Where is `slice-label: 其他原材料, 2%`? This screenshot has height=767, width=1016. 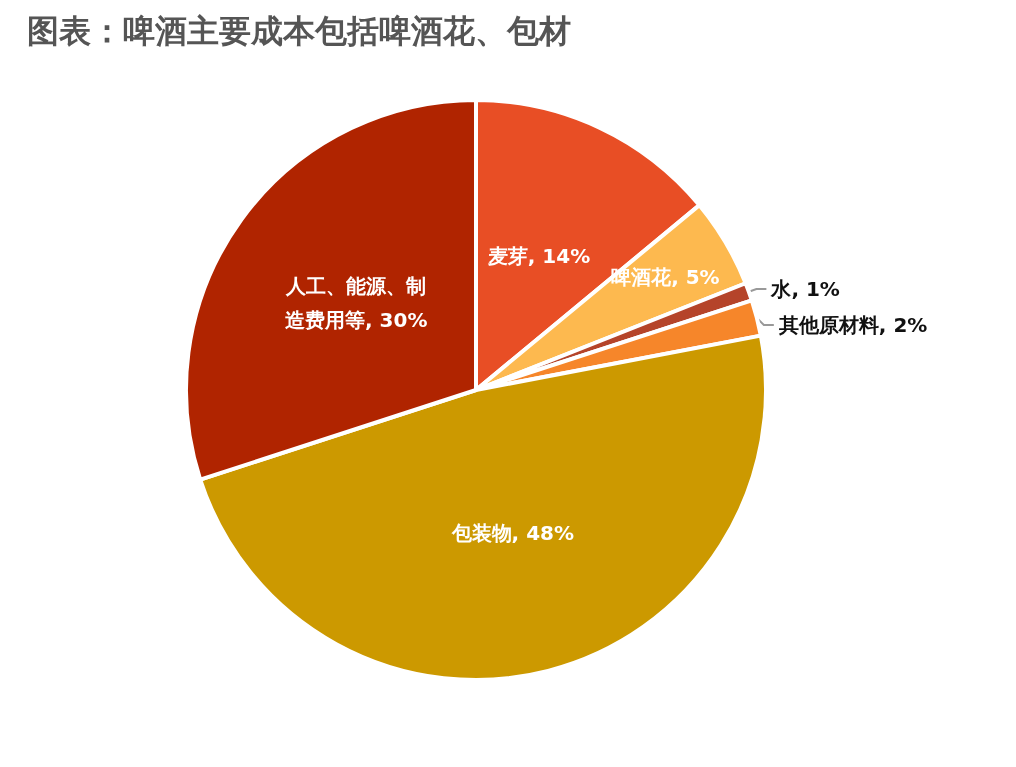 slice-label: 其他原材料, 2% is located at coordinates (852, 325).